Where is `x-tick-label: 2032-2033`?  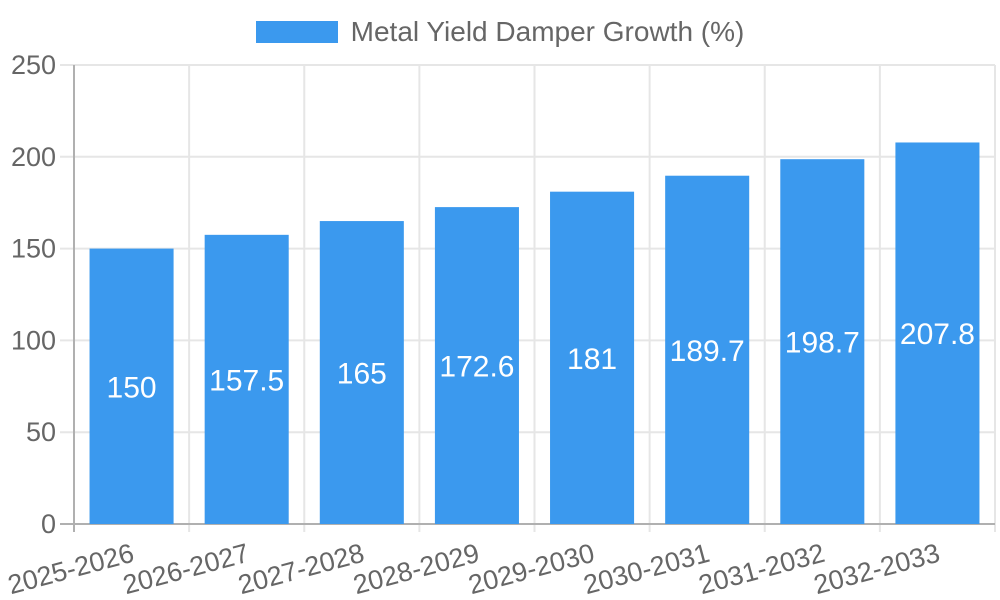 x-tick-label: 2032-2033 is located at coordinates (877, 569).